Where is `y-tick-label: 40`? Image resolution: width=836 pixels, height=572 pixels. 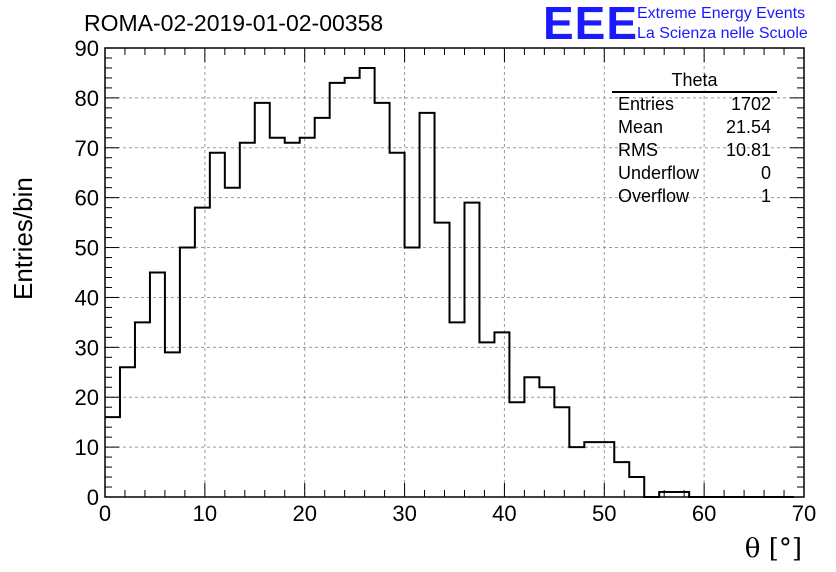 y-tick-label: 40 is located at coordinates (87, 297).